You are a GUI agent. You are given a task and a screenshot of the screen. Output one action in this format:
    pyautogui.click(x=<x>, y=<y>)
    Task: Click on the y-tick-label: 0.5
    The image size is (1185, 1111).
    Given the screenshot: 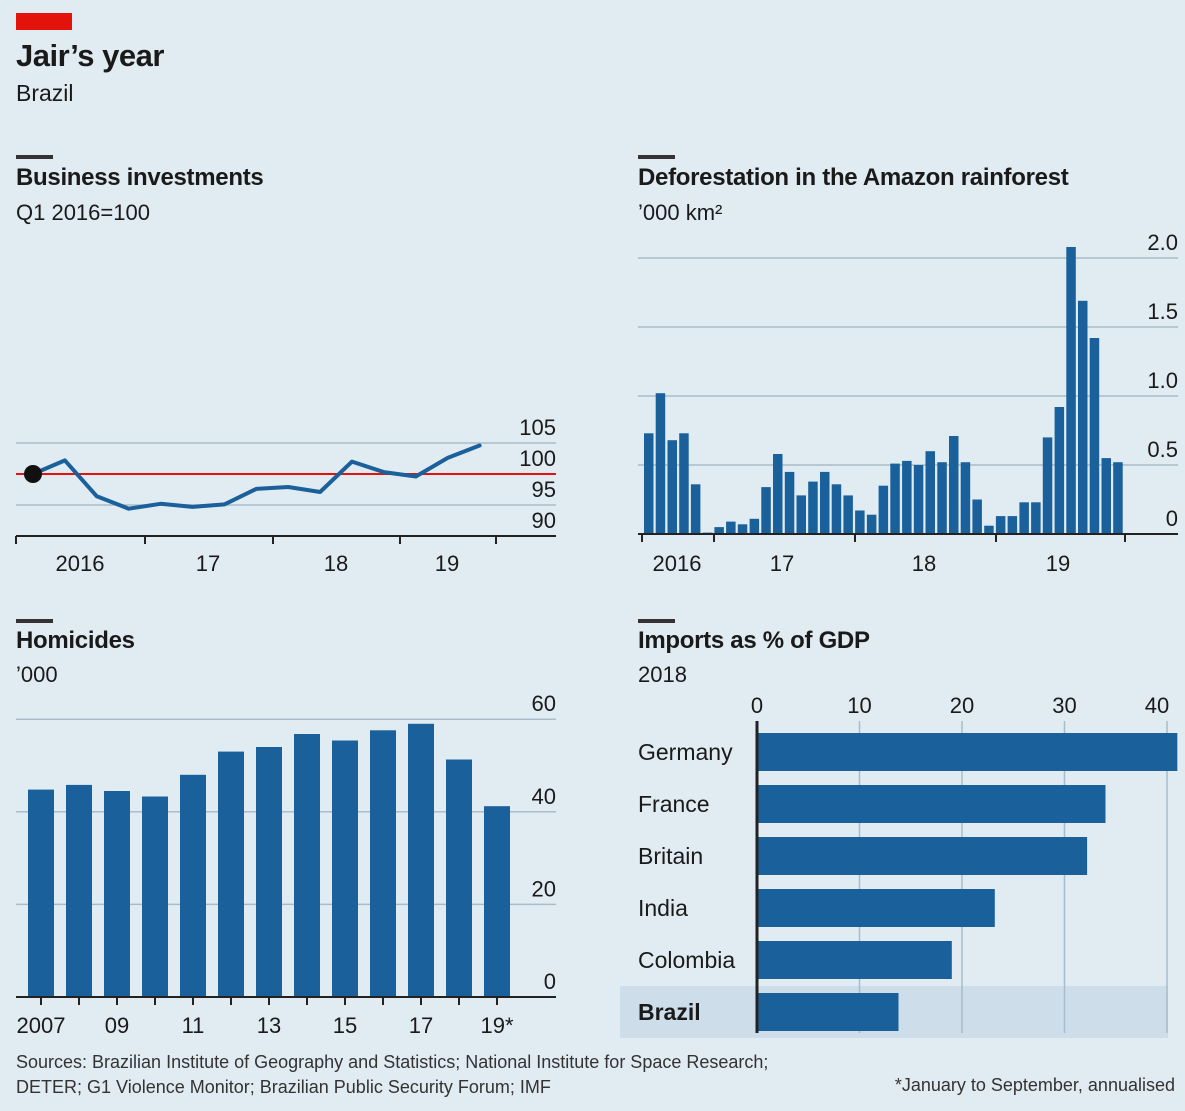 What is the action you would take?
    pyautogui.click(x=1162, y=449)
    